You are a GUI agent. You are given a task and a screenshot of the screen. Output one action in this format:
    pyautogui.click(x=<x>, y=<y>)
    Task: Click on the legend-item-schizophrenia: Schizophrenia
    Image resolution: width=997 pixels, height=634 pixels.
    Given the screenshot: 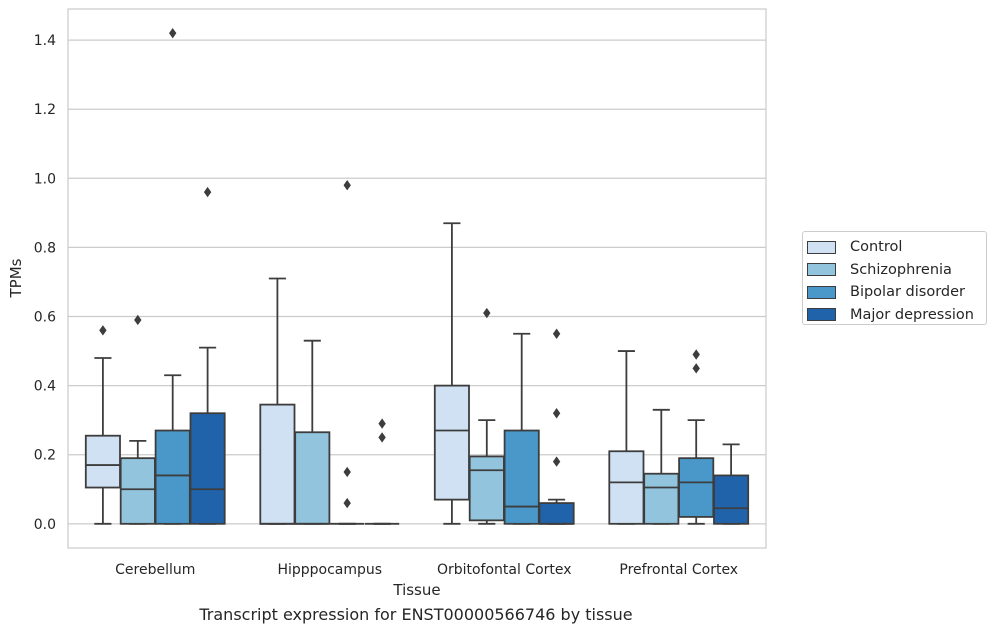 What is the action you would take?
    pyautogui.click(x=896, y=270)
    